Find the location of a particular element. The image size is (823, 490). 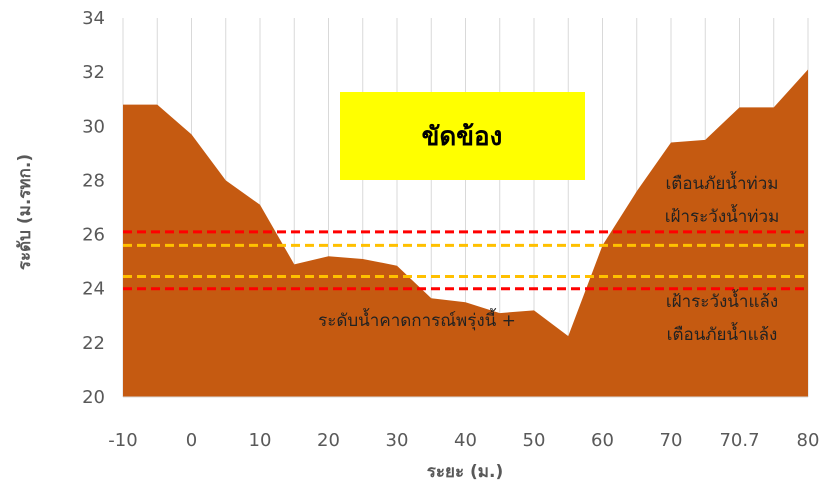

y-tick-label: 34 is located at coordinates (93, 18).